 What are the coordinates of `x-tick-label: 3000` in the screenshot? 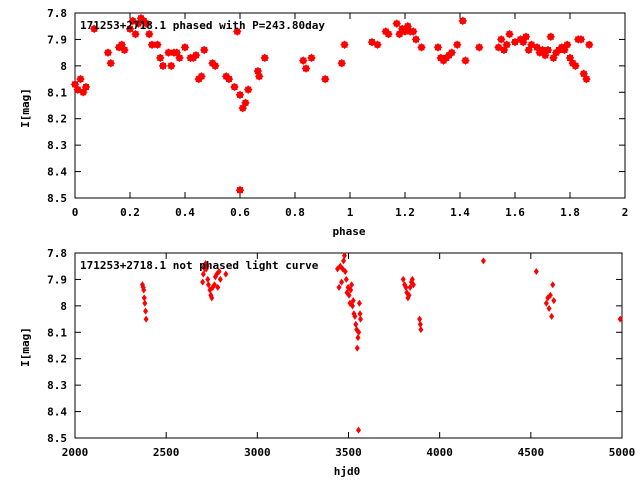 It's located at (257, 452).